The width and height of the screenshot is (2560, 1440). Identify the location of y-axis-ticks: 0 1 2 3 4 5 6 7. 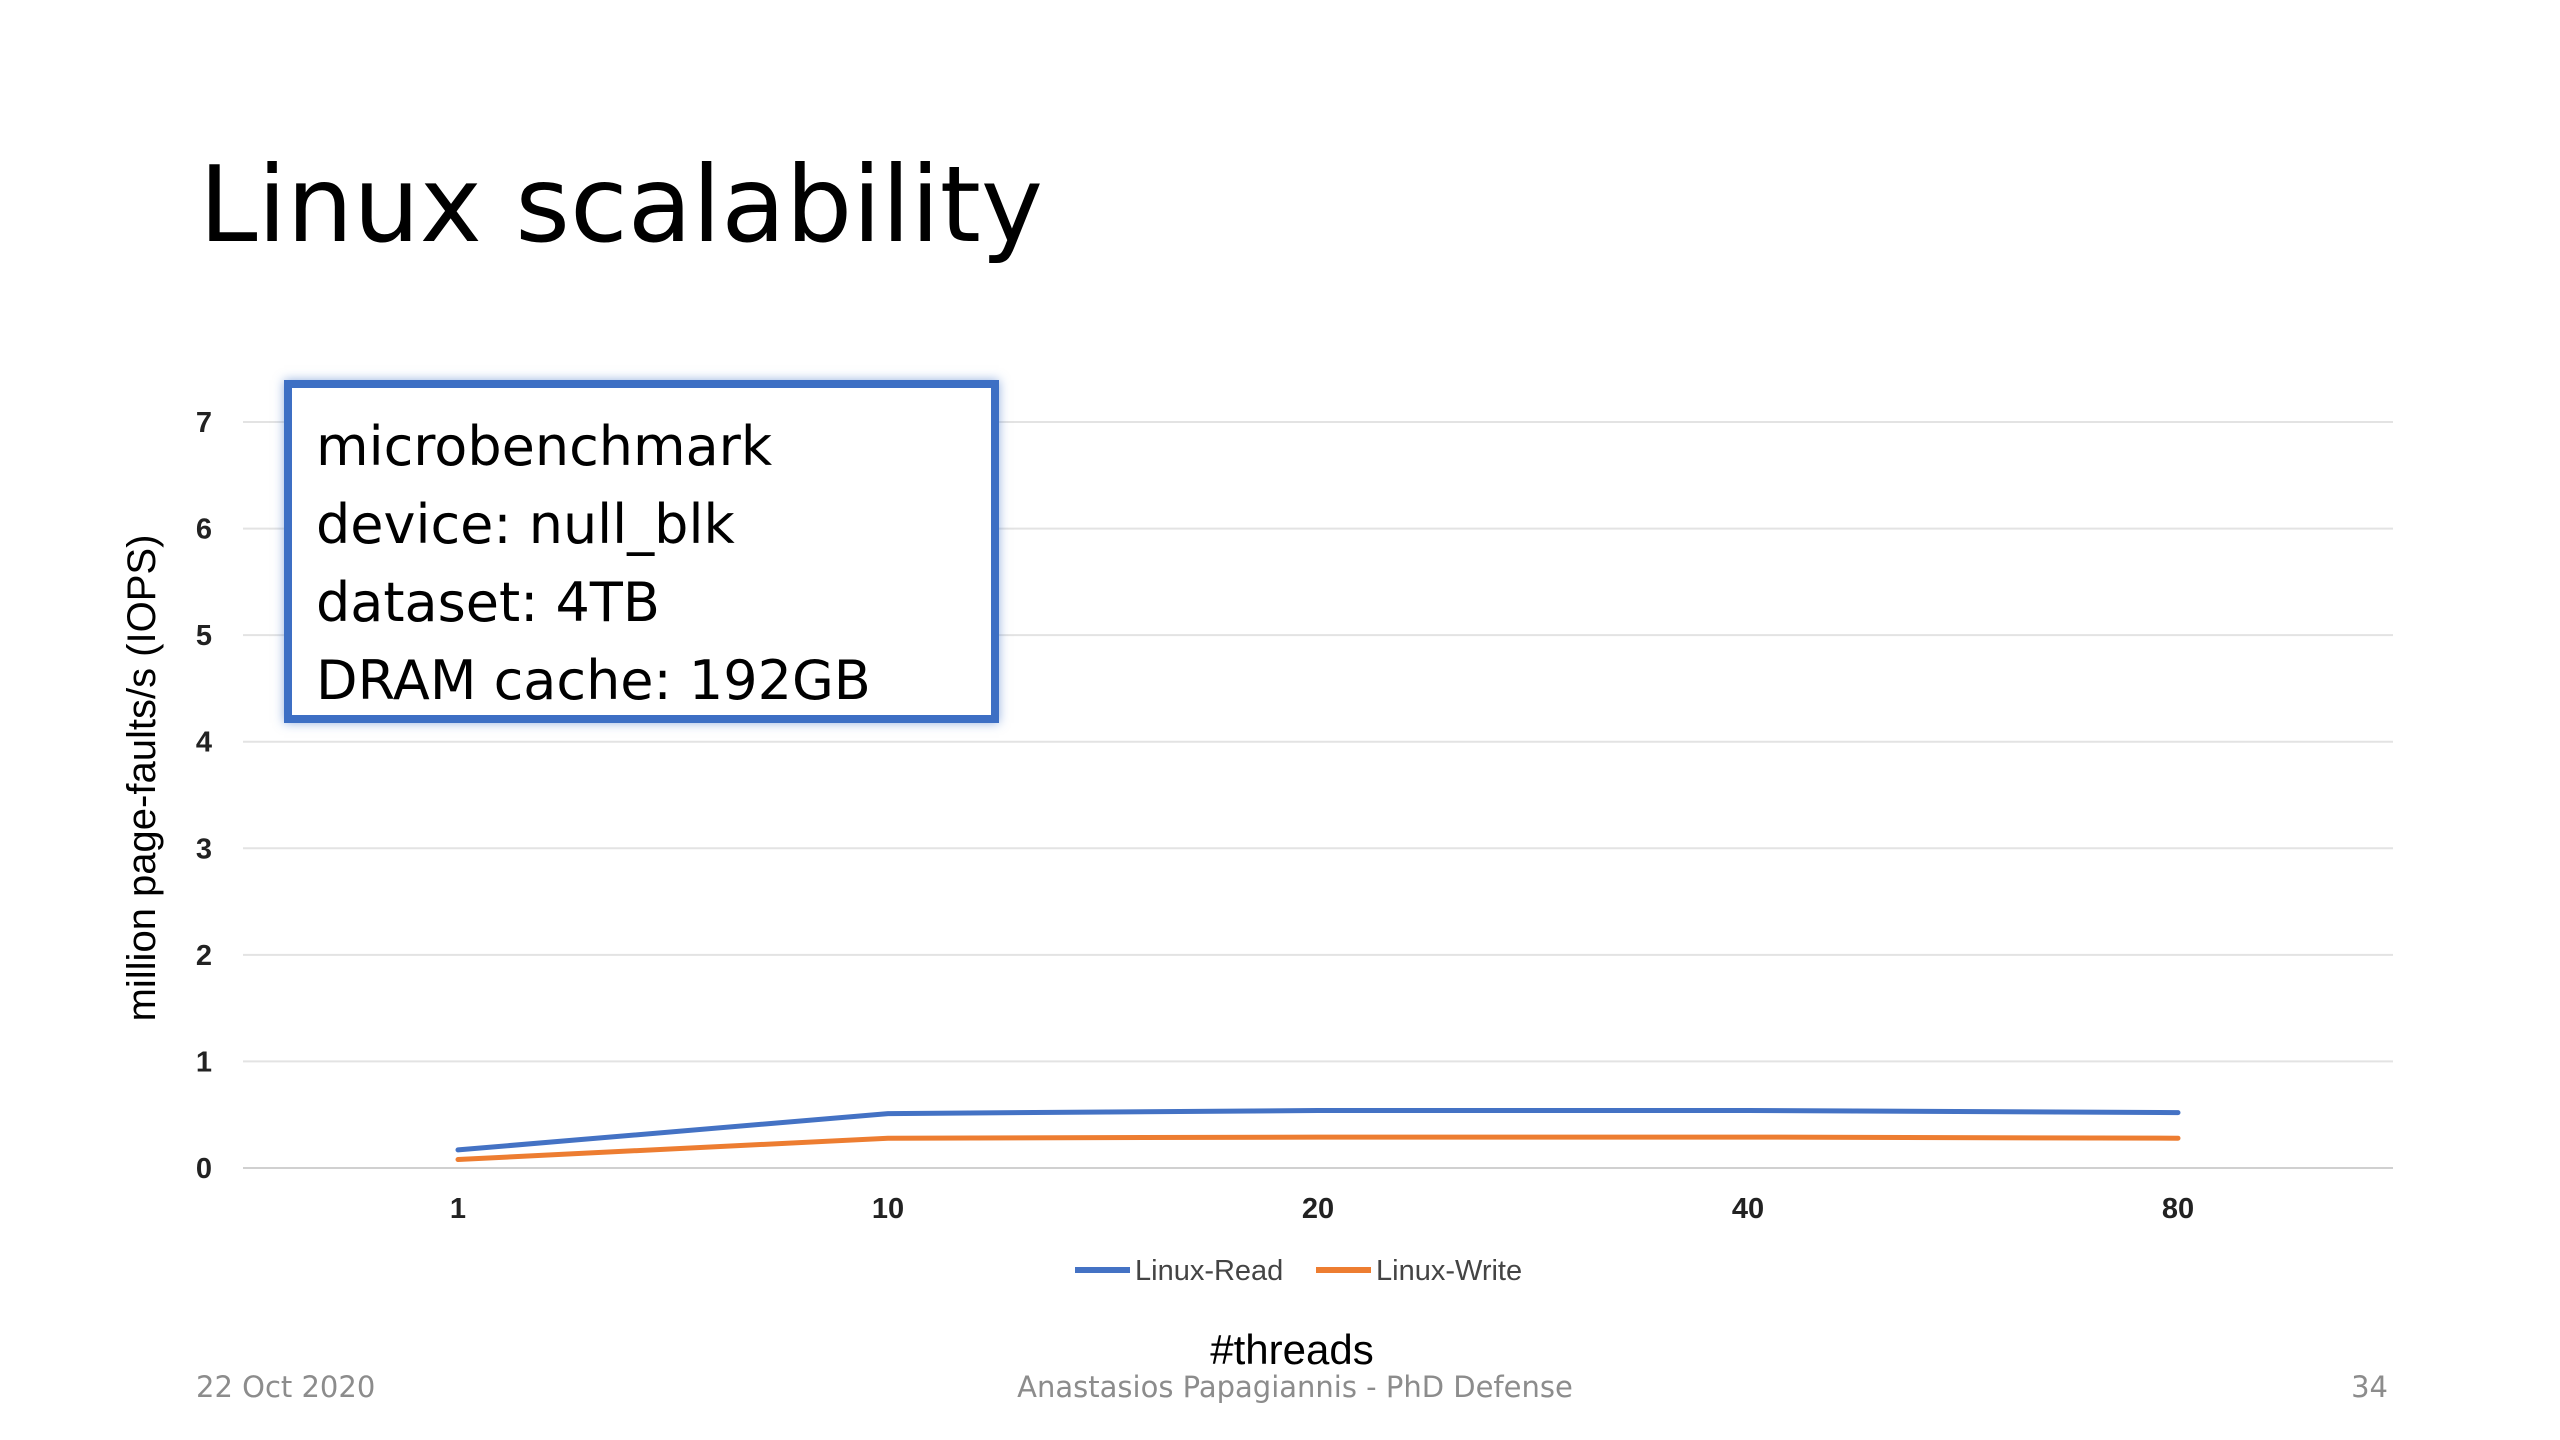
(204, 796).